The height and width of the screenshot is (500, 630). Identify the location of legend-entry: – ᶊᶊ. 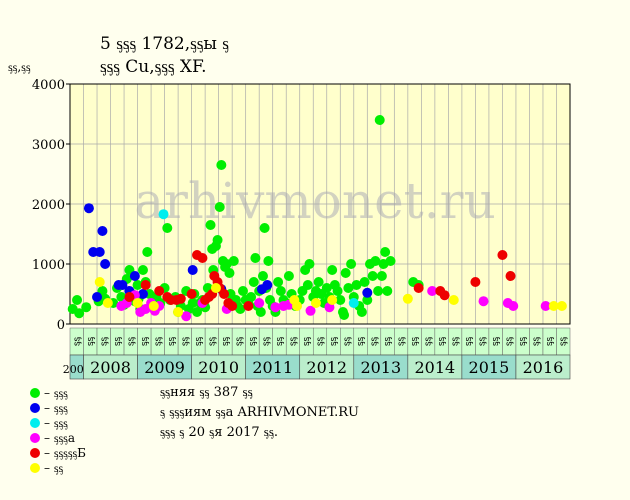
(46, 468).